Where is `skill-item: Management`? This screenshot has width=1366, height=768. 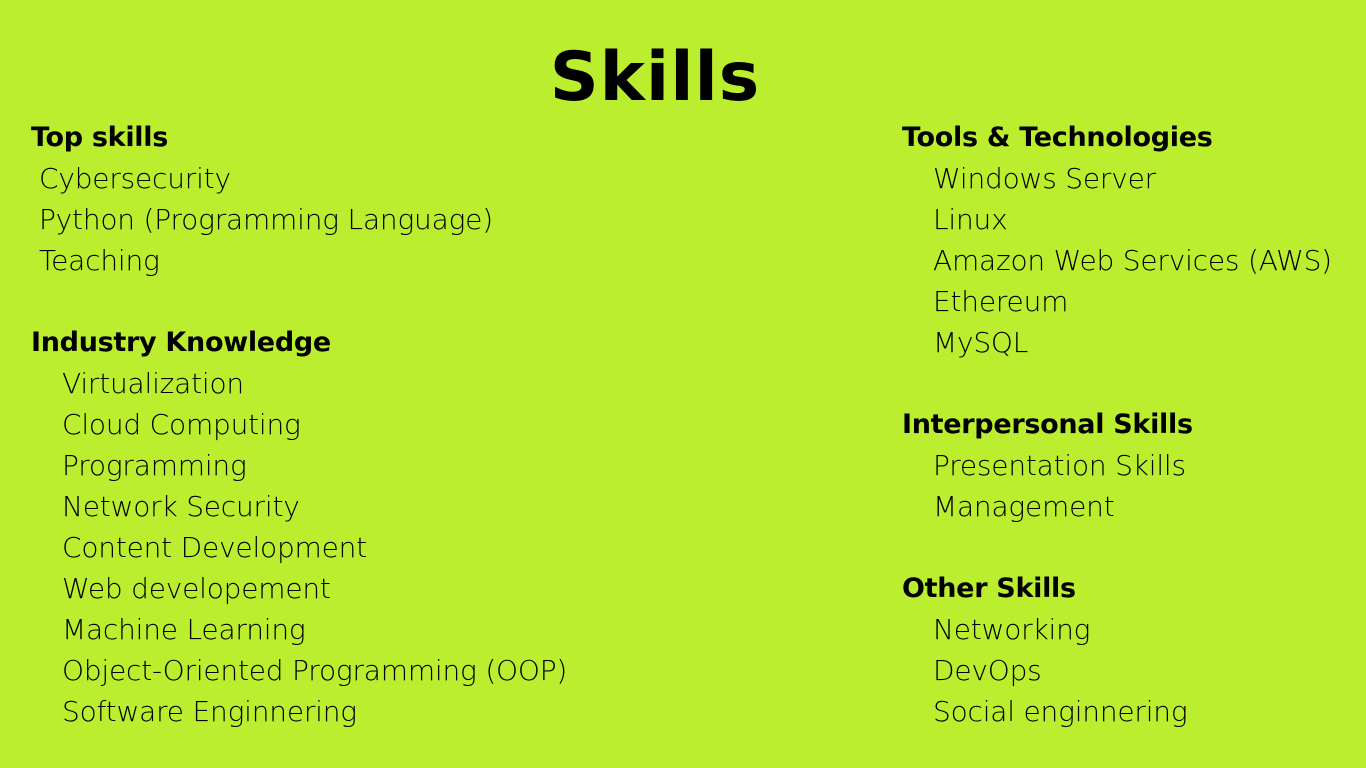
skill-item: Management is located at coordinates (1024, 506).